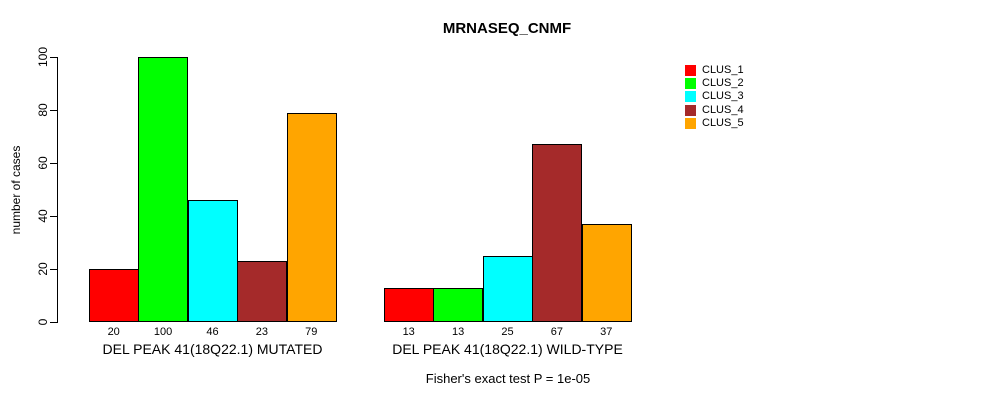  What do you see at coordinates (723, 109) in the screenshot?
I see `legend-item-label: CLUS_4` at bounding box center [723, 109].